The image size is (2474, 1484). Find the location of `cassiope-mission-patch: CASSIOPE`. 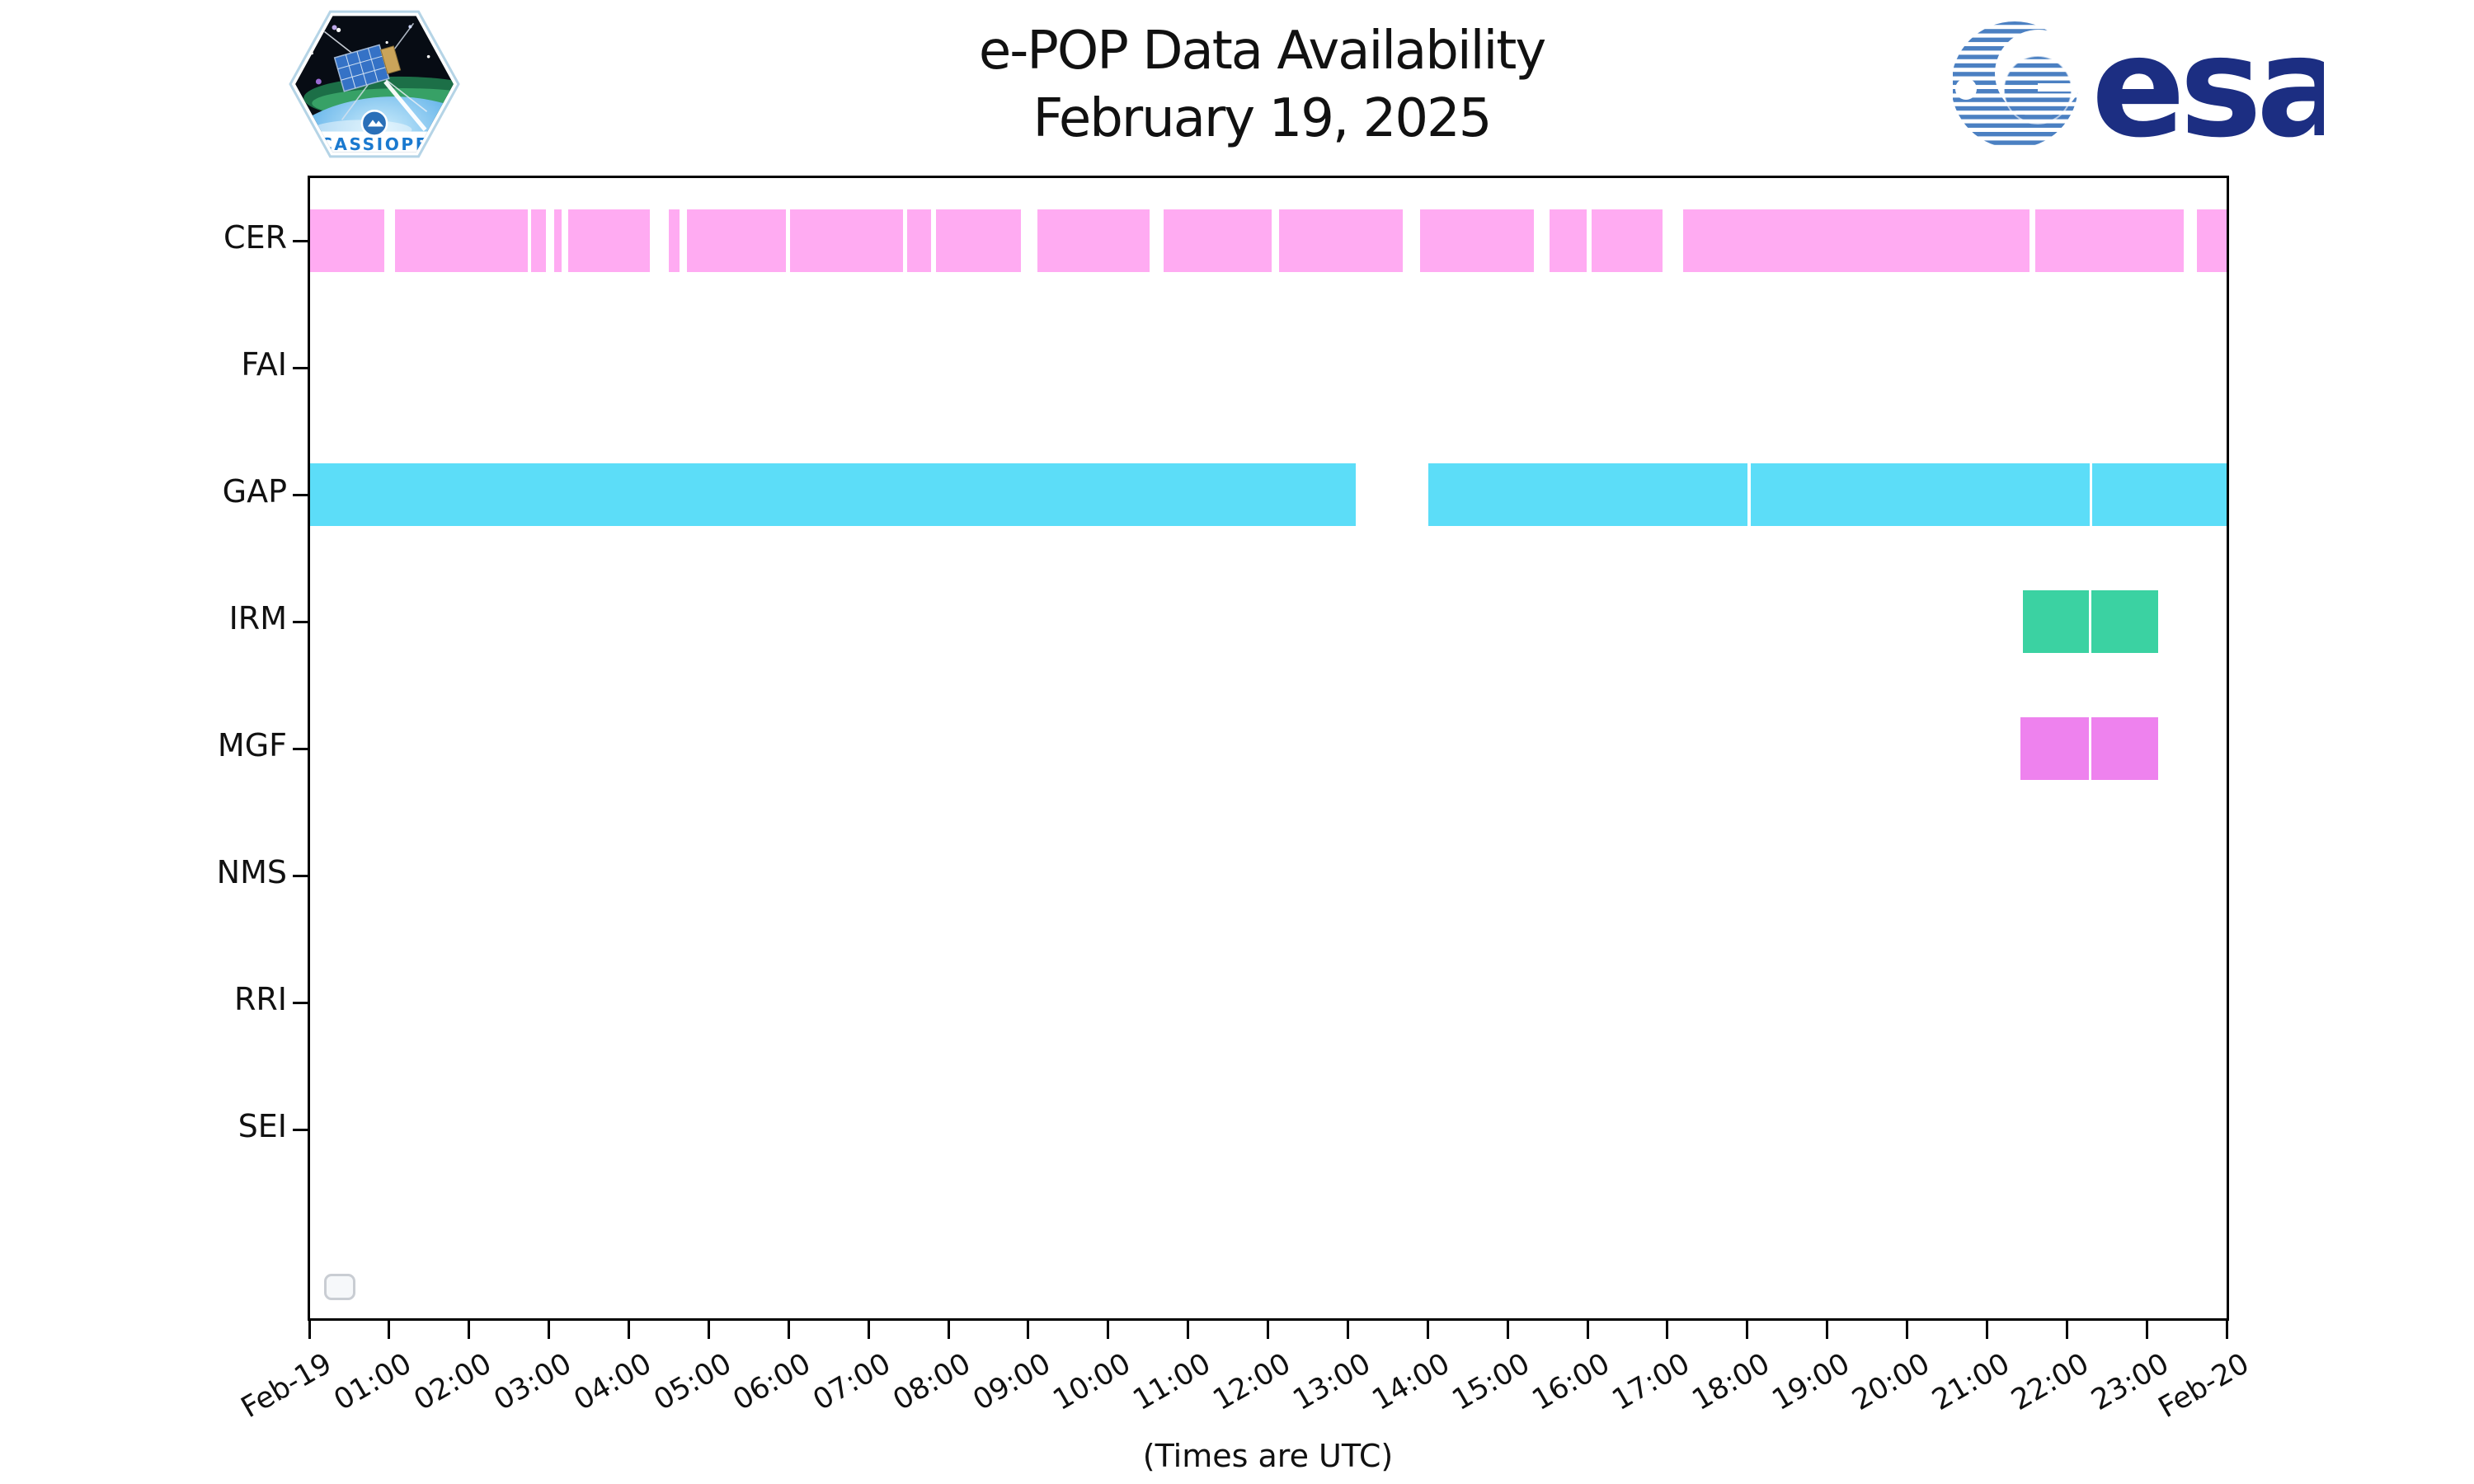

cassiope-mission-patch: CASSIOPE is located at coordinates (374, 84).